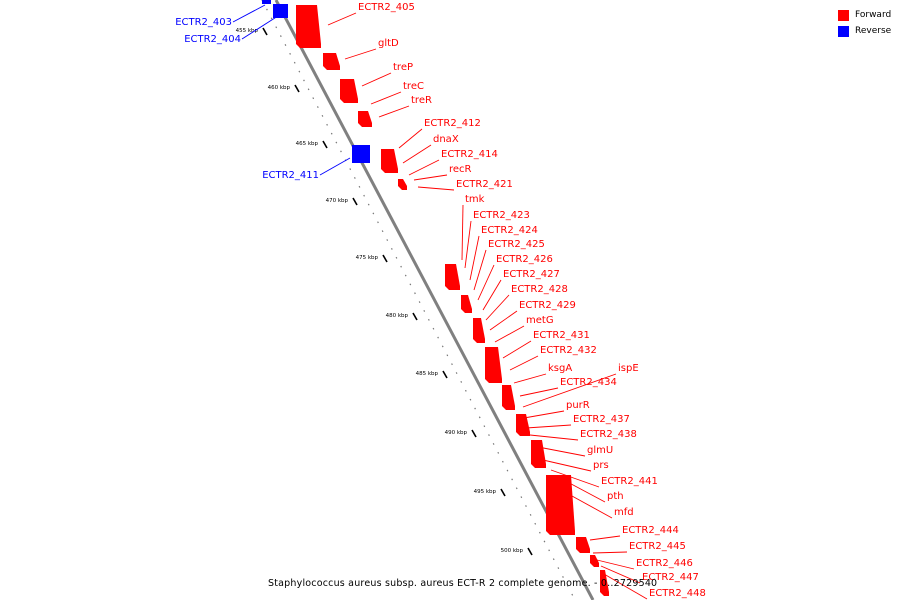  What do you see at coordinates (212, 39) in the screenshot?
I see `gene-label-ectr2-404: ECTR2_404` at bounding box center [212, 39].